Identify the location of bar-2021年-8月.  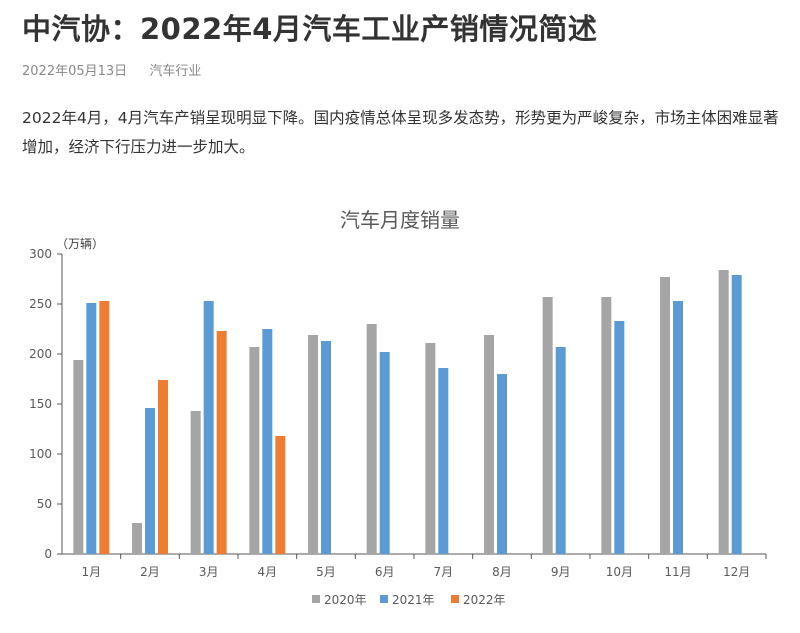
(502, 464).